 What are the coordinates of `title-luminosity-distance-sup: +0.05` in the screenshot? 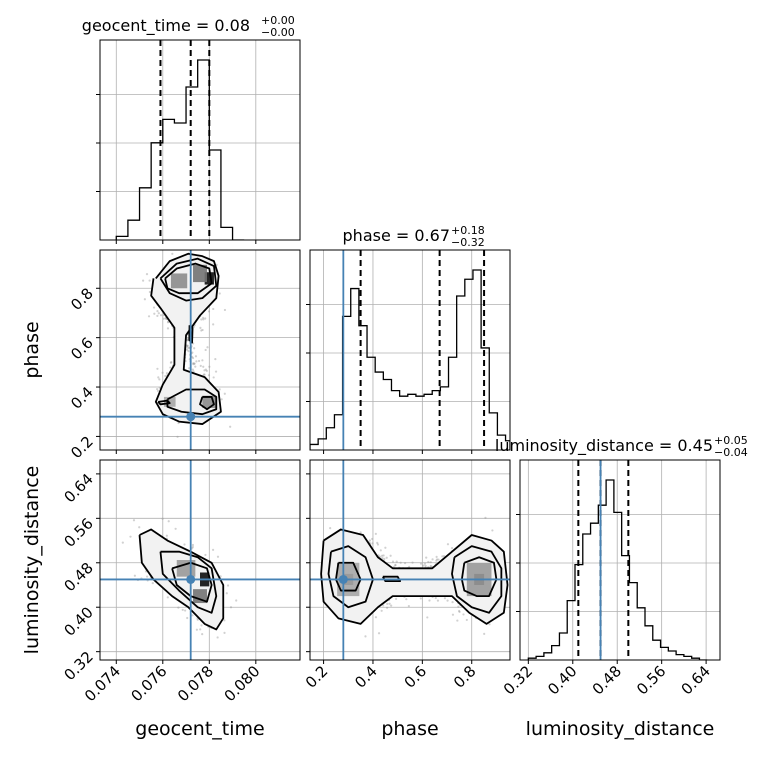 It's located at (731, 440).